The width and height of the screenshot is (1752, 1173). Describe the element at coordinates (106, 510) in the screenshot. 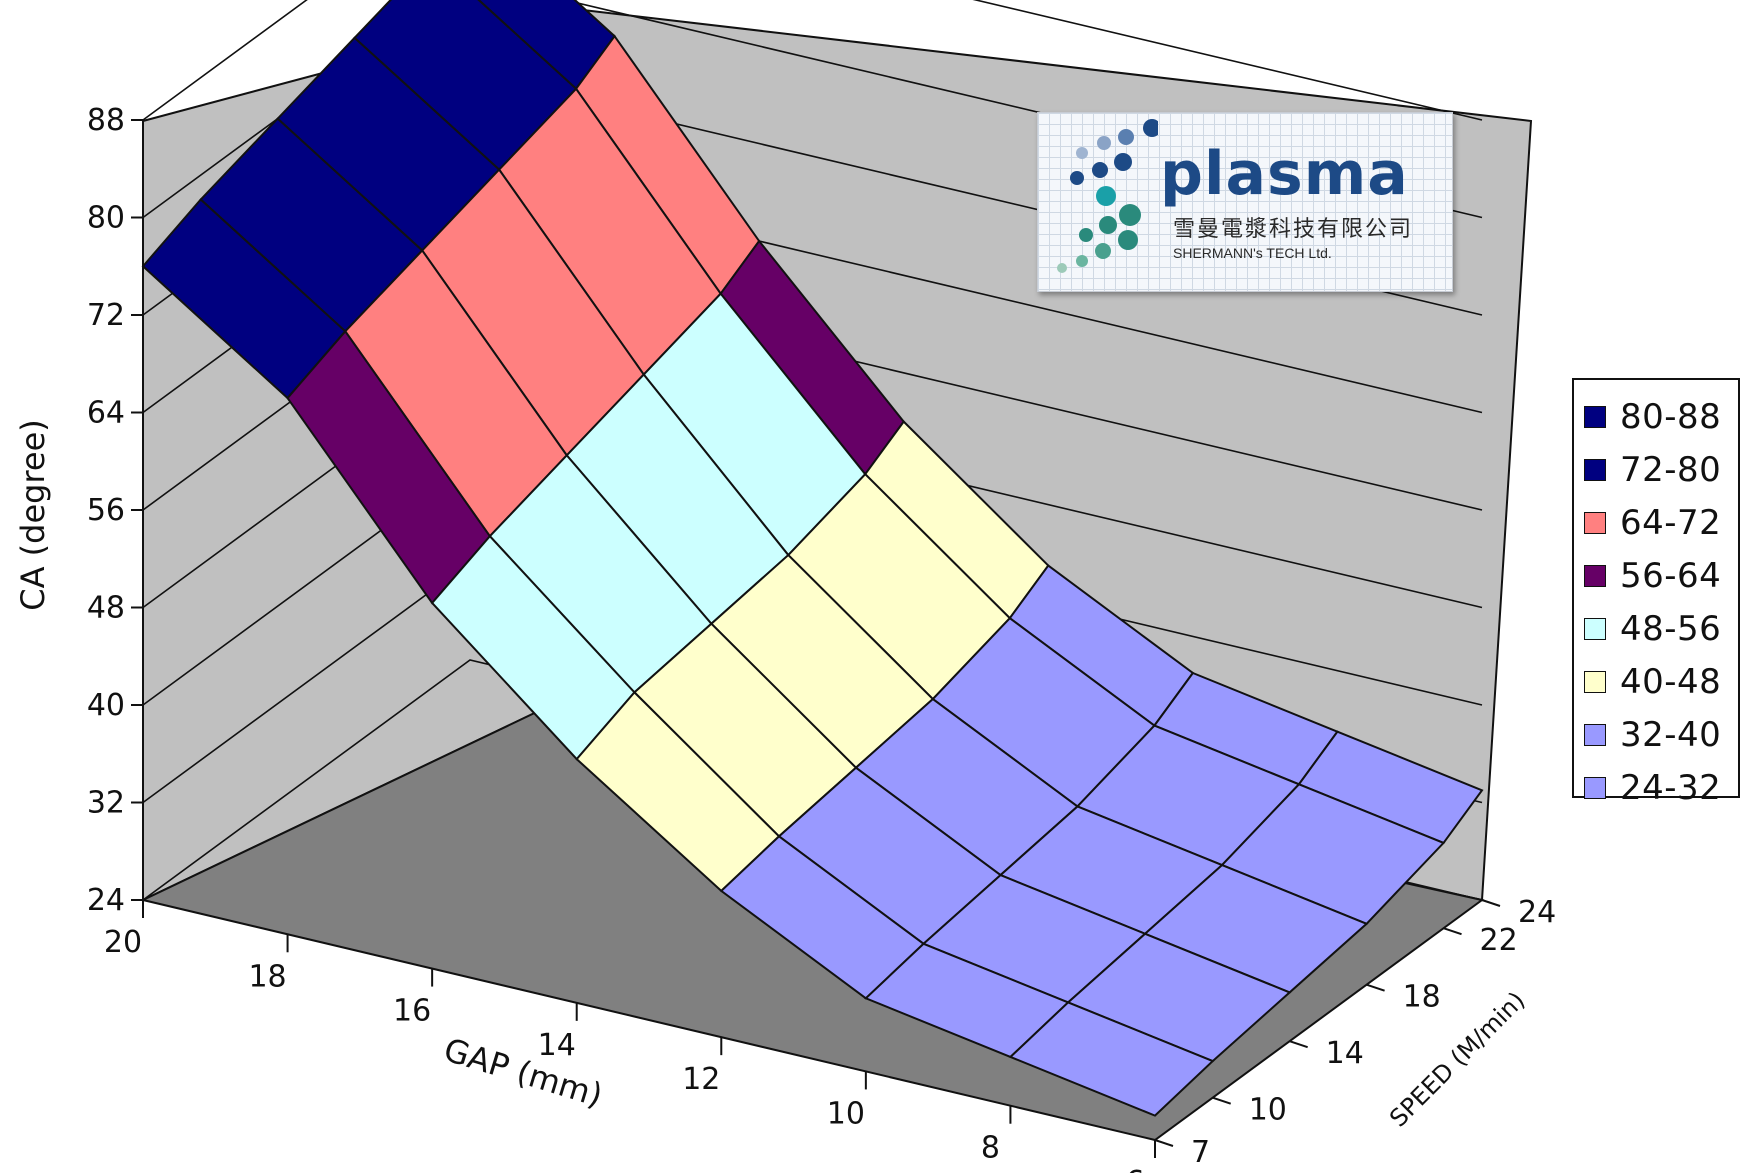

I see `z-tick-label: 56` at that location.